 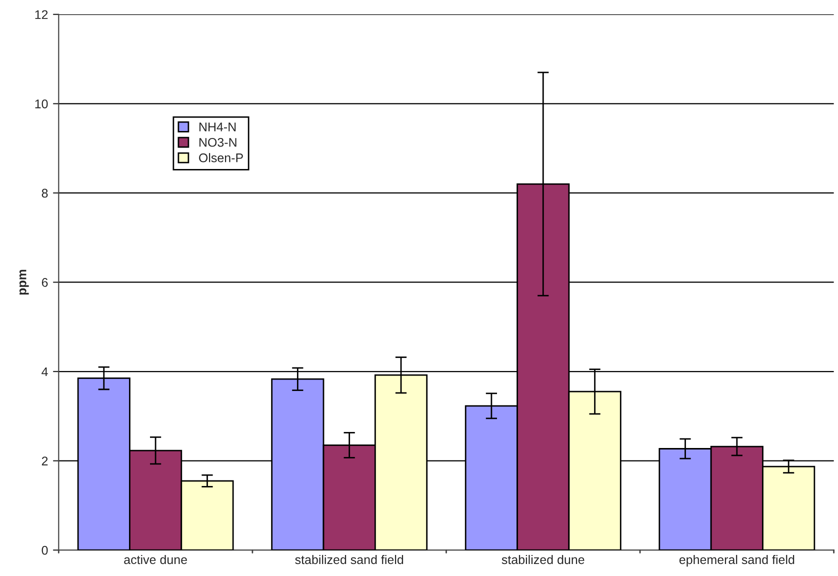 What do you see at coordinates (24, 282) in the screenshot?
I see `y-axis-title: ppm` at bounding box center [24, 282].